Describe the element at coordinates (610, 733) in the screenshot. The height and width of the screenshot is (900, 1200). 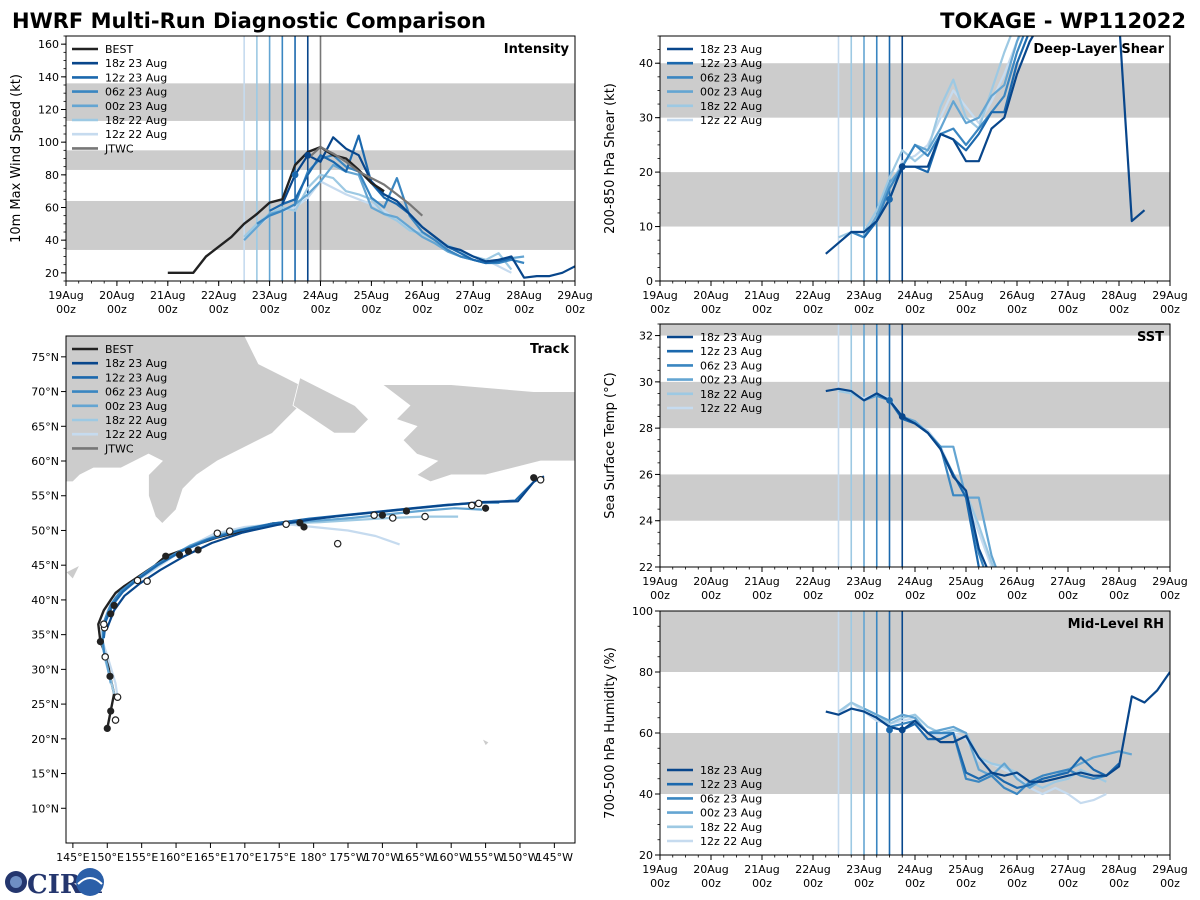
I see `rh-ylabel: 700-500 hPa Humidity (%)` at that location.